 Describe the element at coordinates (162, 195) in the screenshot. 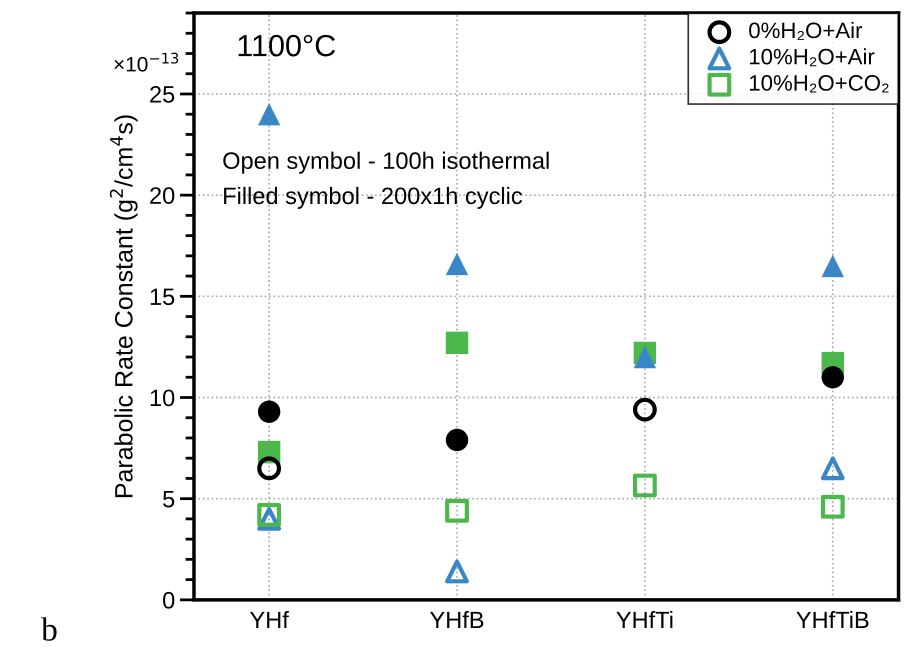

I see `y-tick-label: 20` at that location.